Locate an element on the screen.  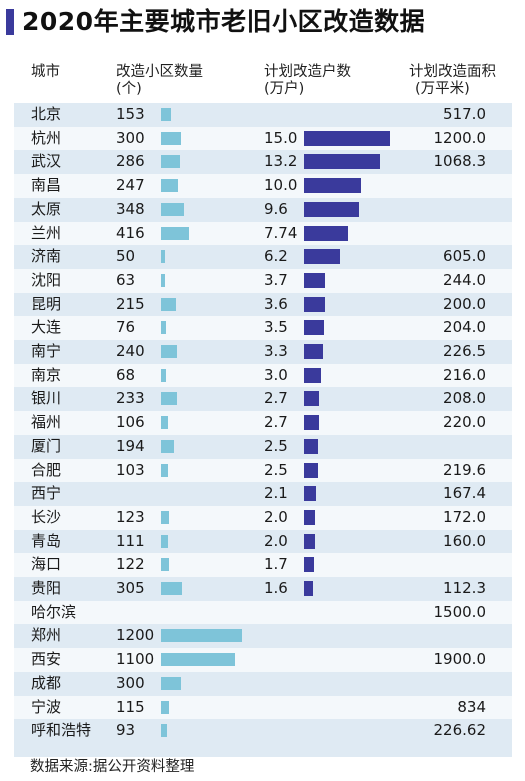
table-row: 西安 1100 1900.0 is located at coordinates (263, 660).